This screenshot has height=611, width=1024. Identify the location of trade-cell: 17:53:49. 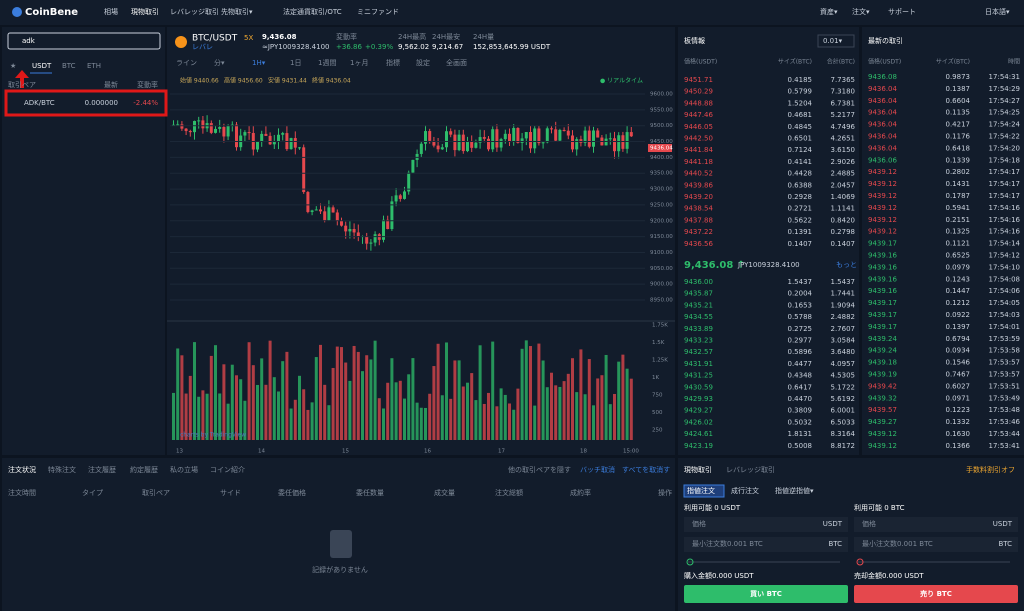
(1004, 398).